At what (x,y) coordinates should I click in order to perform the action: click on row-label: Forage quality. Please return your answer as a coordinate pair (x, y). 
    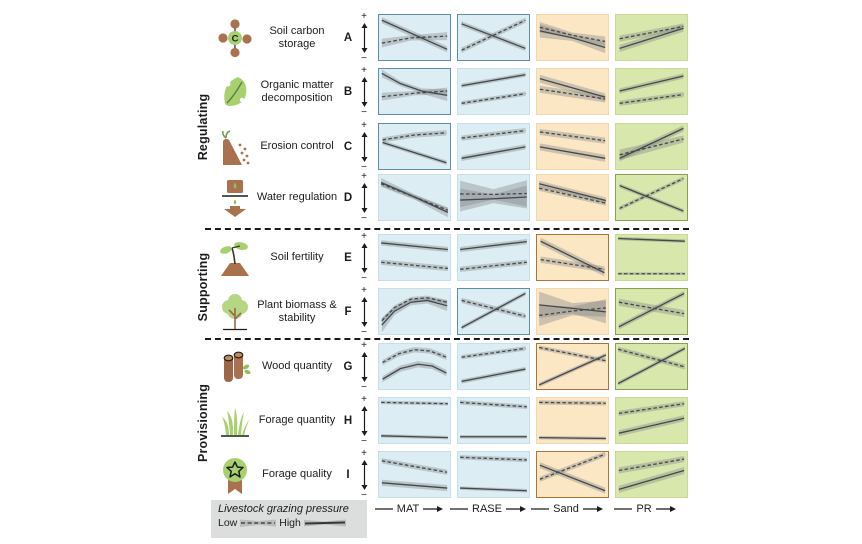
    Looking at the image, I should click on (297, 474).